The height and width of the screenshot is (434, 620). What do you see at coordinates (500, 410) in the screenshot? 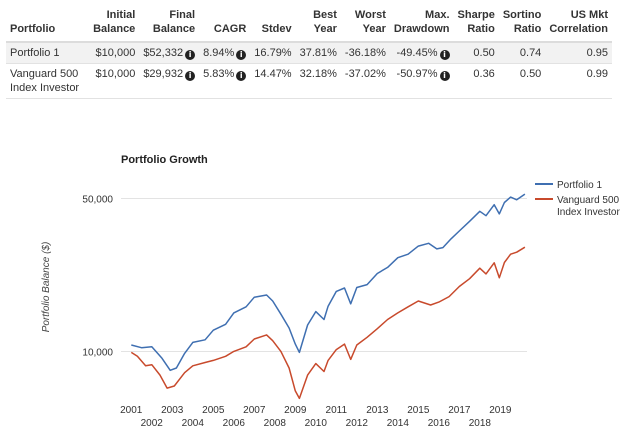
I see `x-tick-label: 2019` at bounding box center [500, 410].